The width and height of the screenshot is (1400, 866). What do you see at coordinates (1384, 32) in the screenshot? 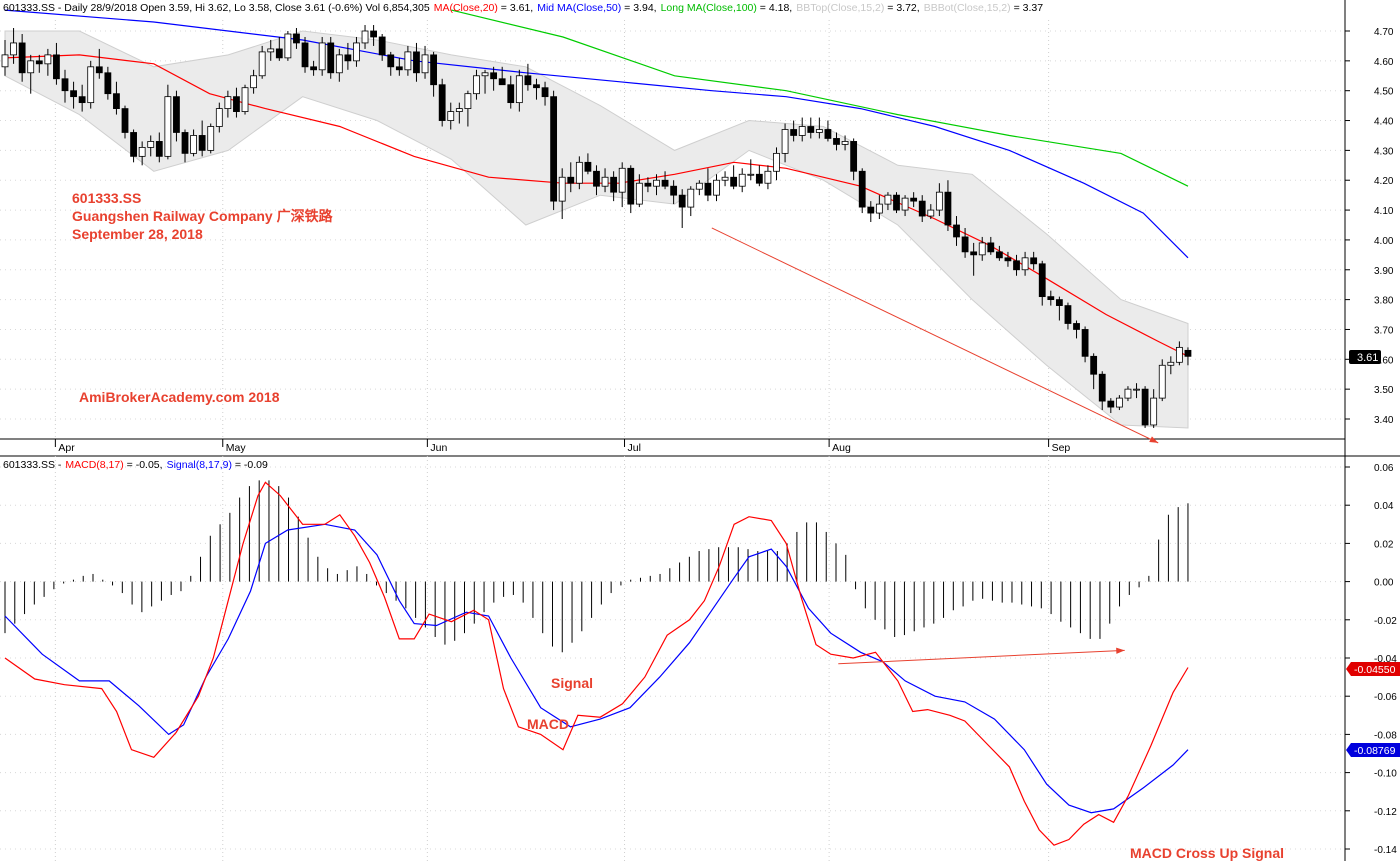
I see `price-tick-label: 4.70` at bounding box center [1384, 32].